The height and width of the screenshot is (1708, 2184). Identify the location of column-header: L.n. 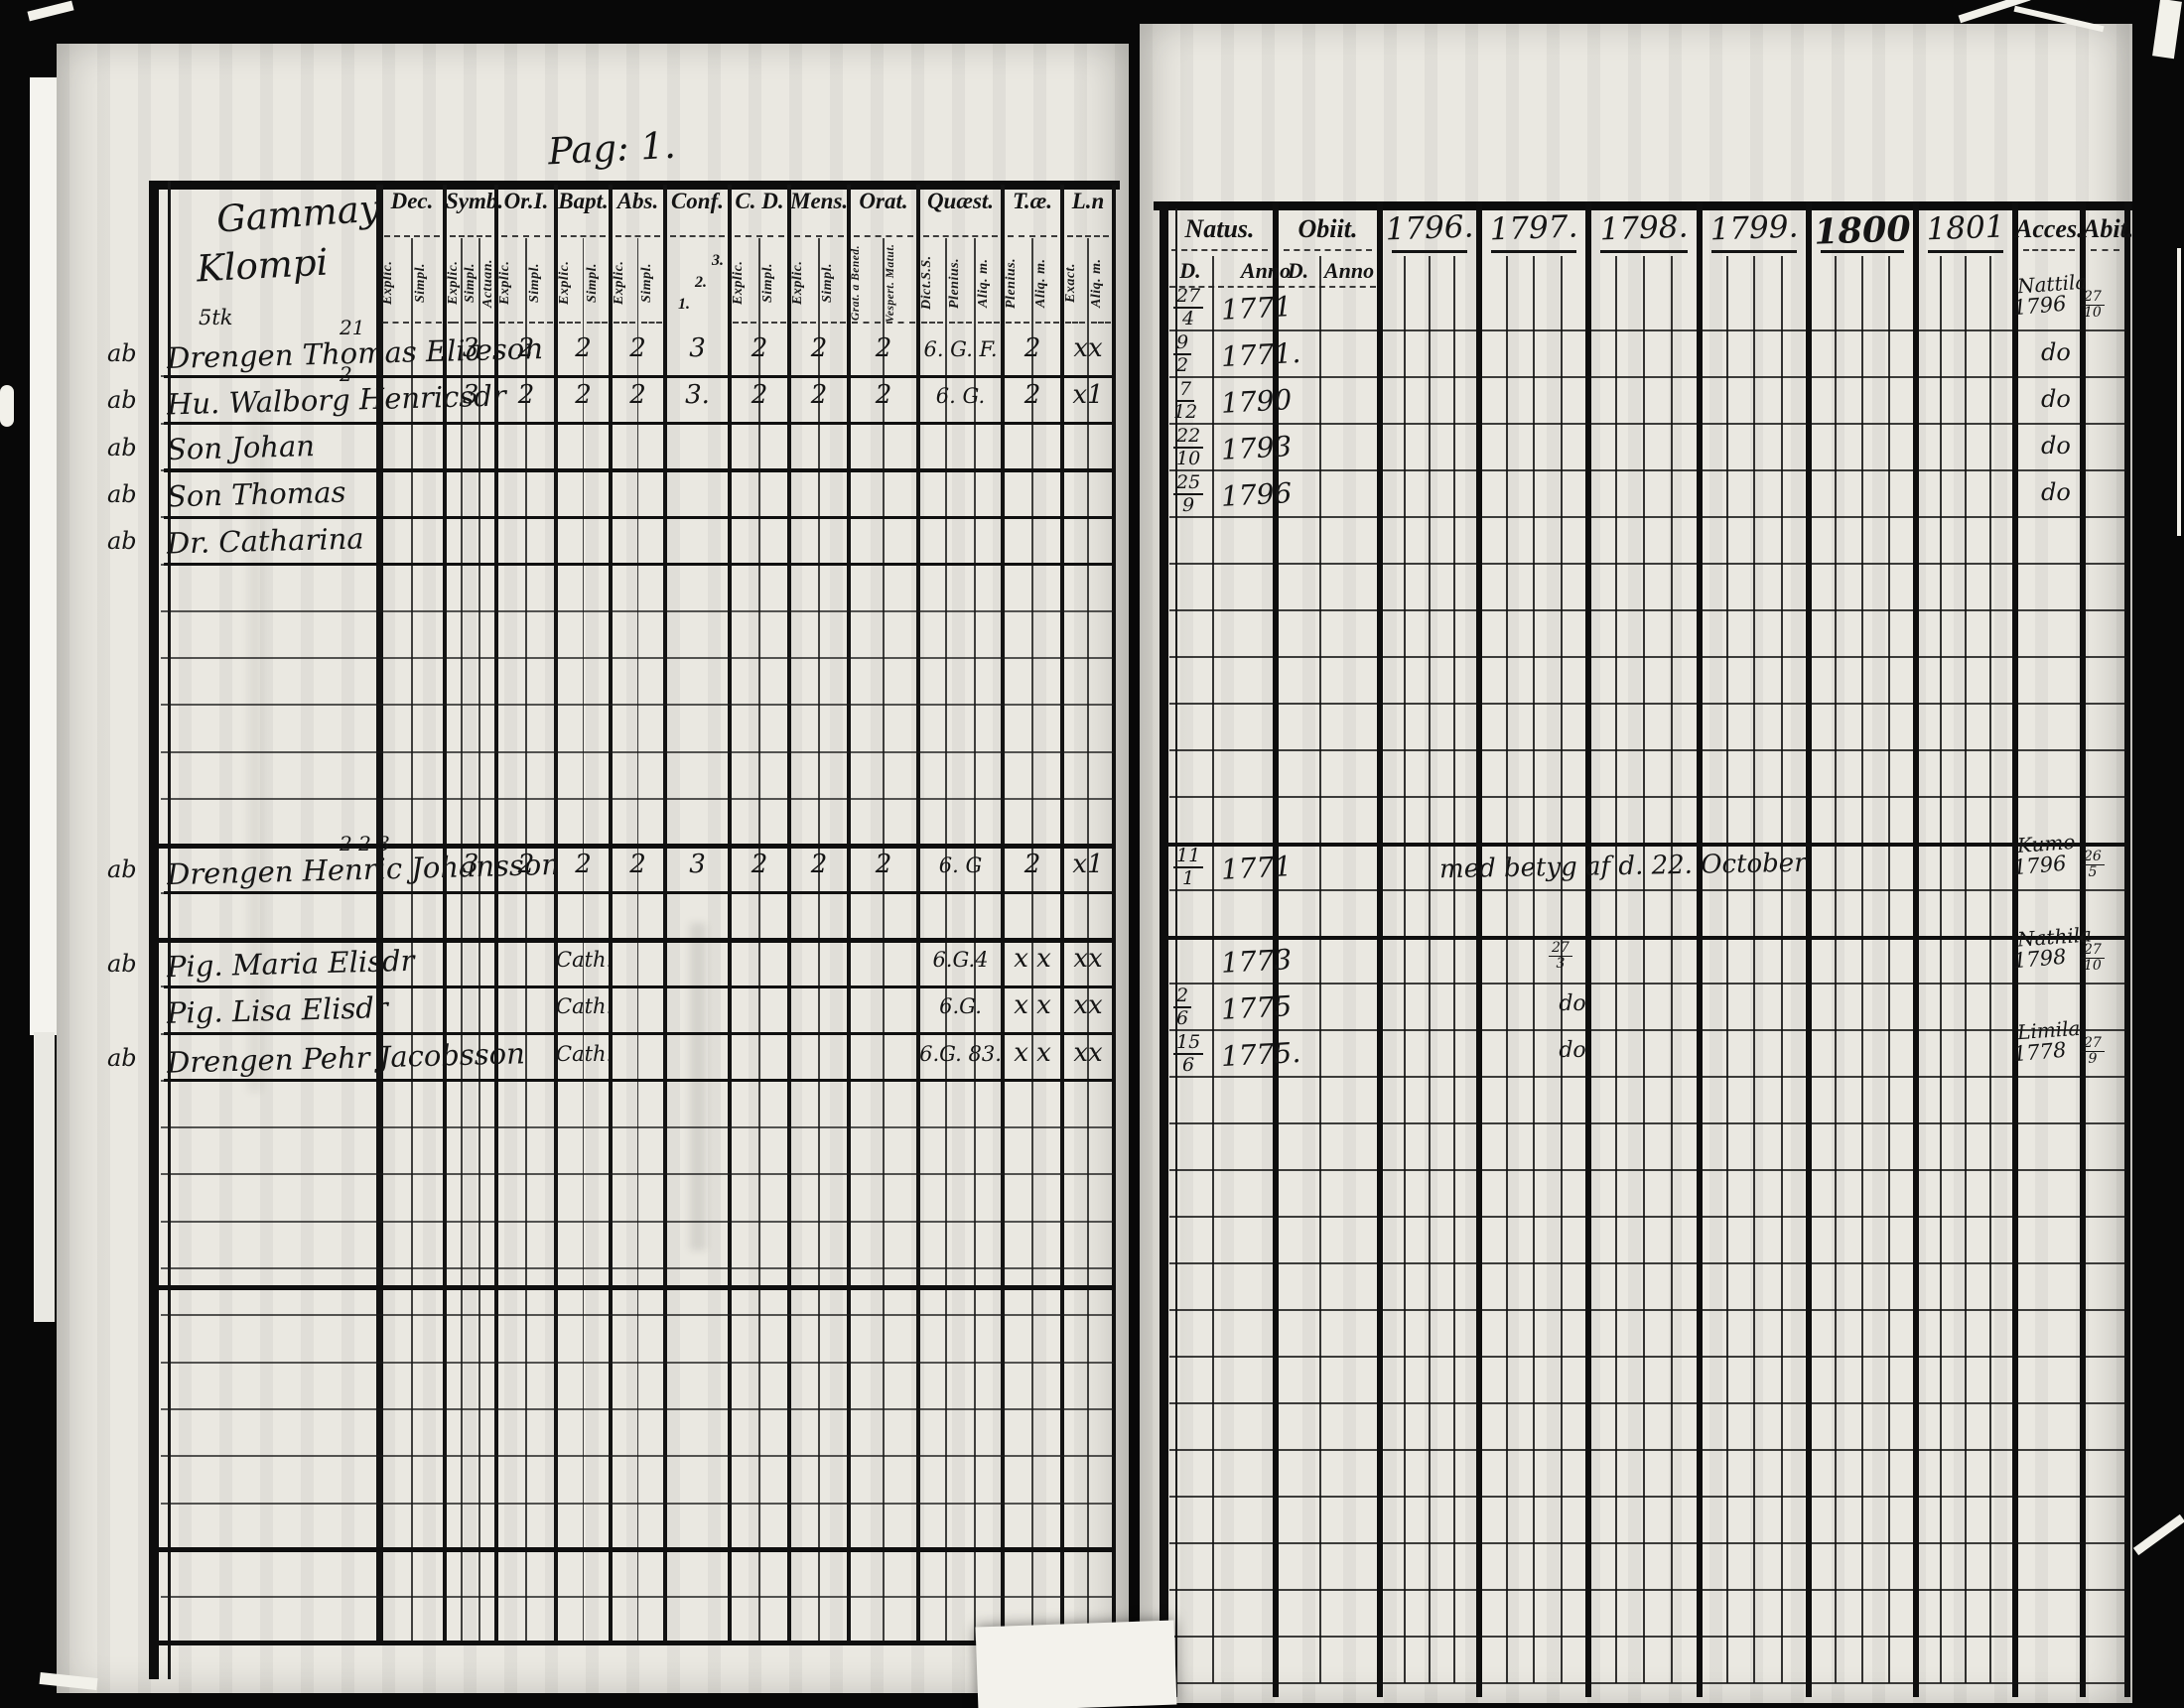
(1088, 201).